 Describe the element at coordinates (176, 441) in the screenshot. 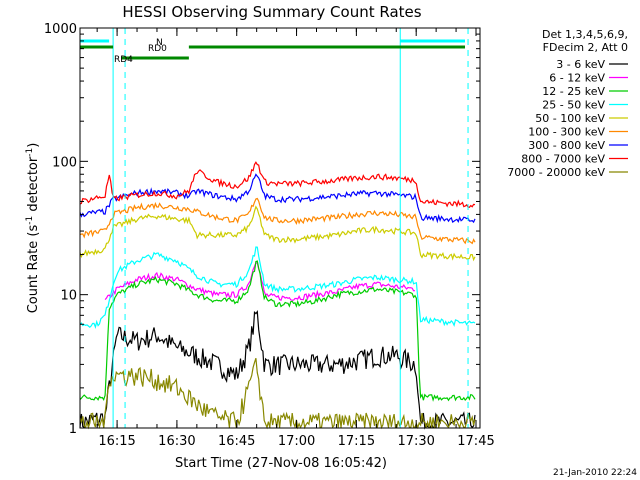

I see `x-tick-label: 16:30` at that location.